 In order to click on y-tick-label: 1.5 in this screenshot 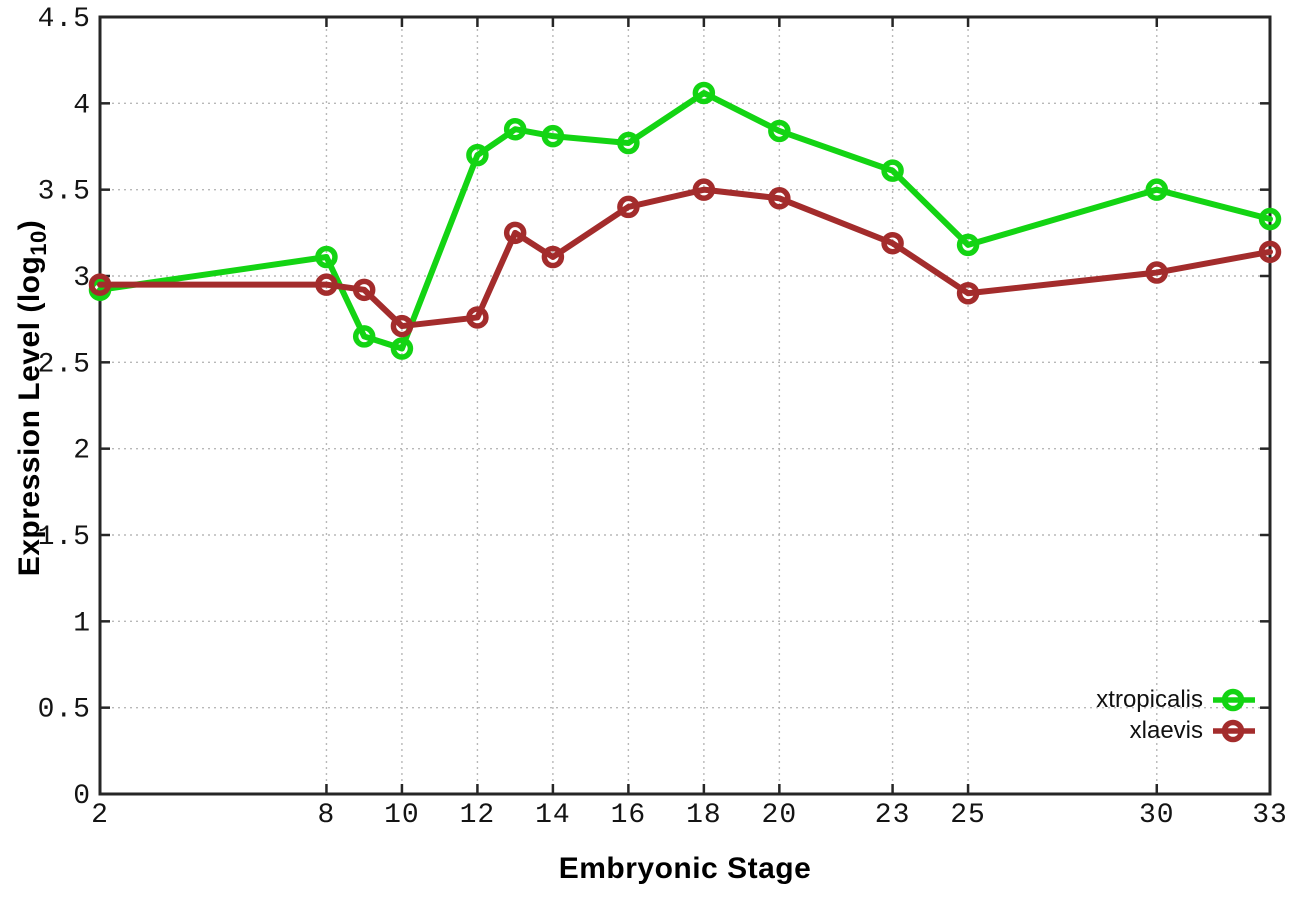, I will do `click(64, 537)`.